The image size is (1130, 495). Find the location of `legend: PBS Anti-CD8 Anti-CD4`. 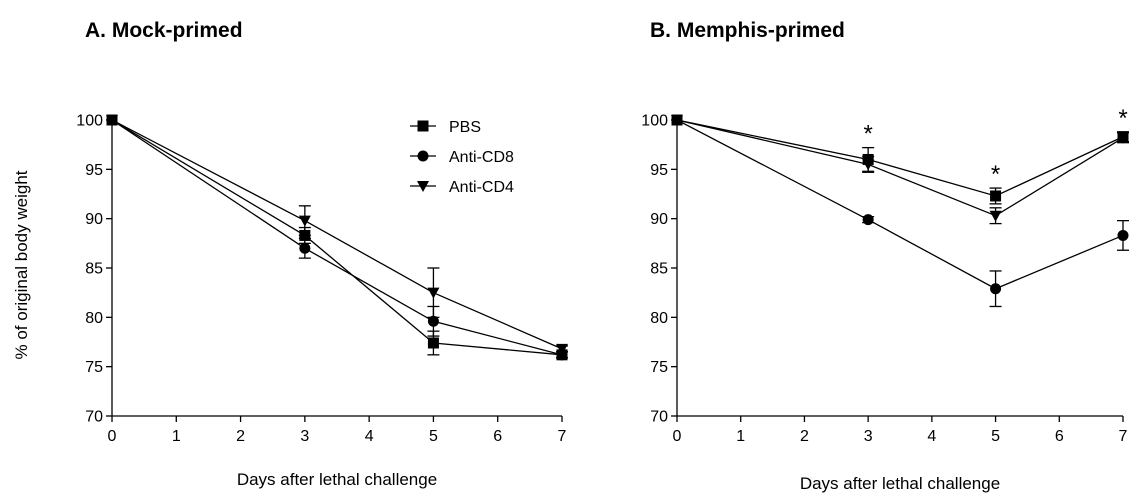

legend: PBS Anti-CD8 Anti-CD4 is located at coordinates (462, 157).